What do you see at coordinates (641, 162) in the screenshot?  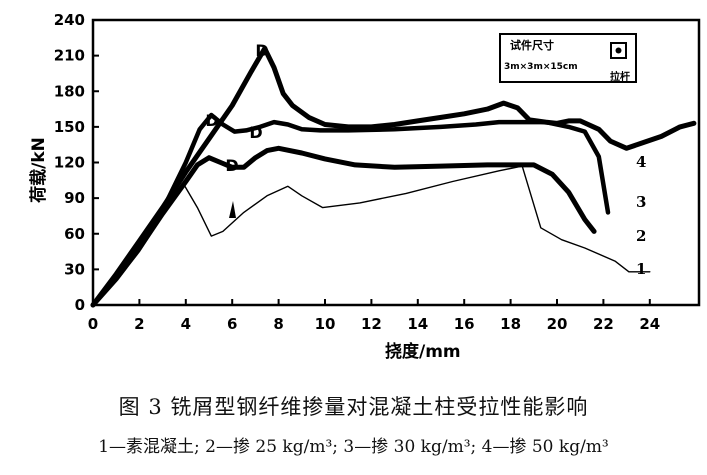 I see `series-label-4: 4` at bounding box center [641, 162].